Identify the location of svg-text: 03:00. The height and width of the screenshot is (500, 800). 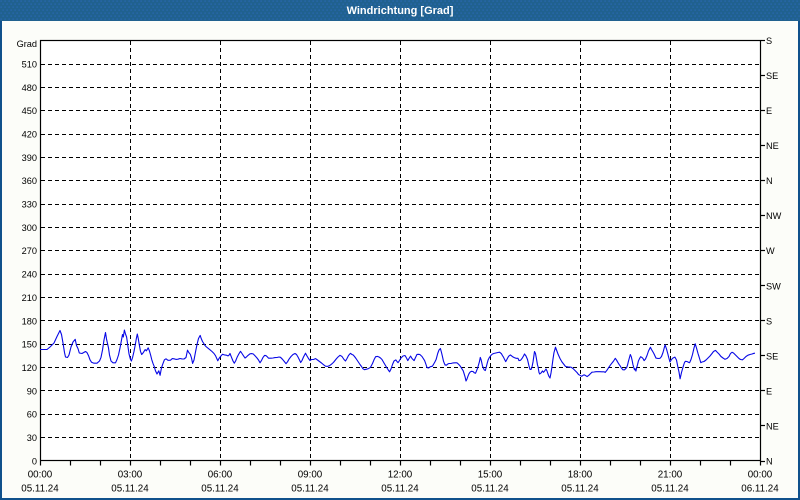
(130, 475).